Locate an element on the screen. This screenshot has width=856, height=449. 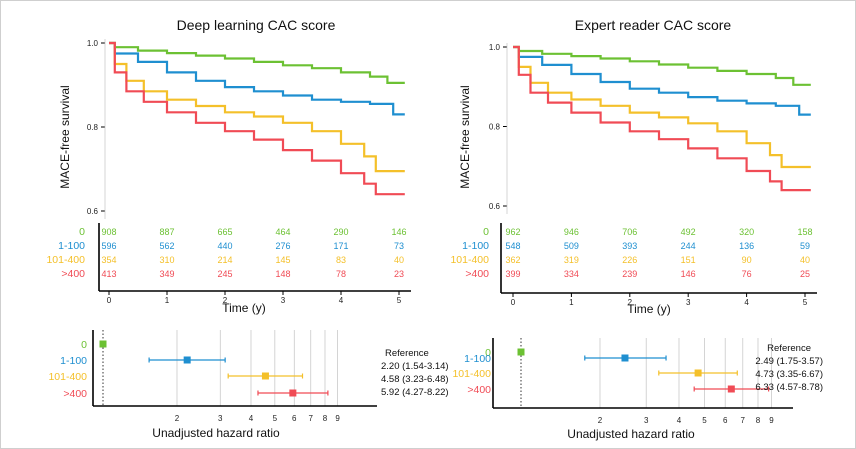
risk-count: 146 is located at coordinates (398, 232).